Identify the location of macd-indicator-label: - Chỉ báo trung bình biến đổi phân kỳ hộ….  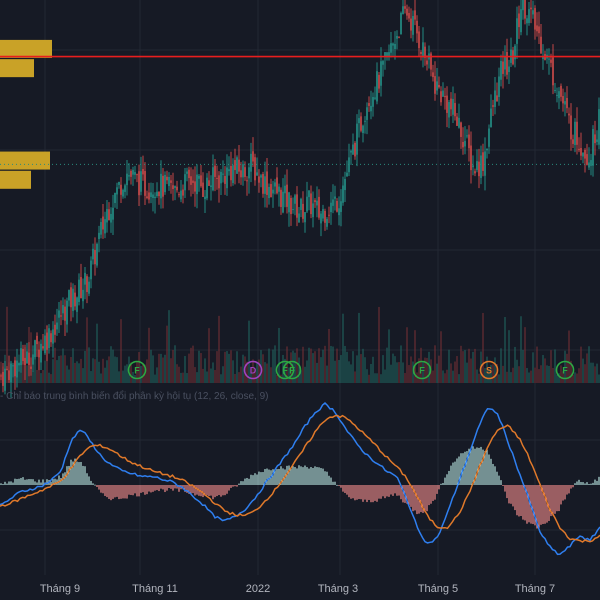
(134, 396).